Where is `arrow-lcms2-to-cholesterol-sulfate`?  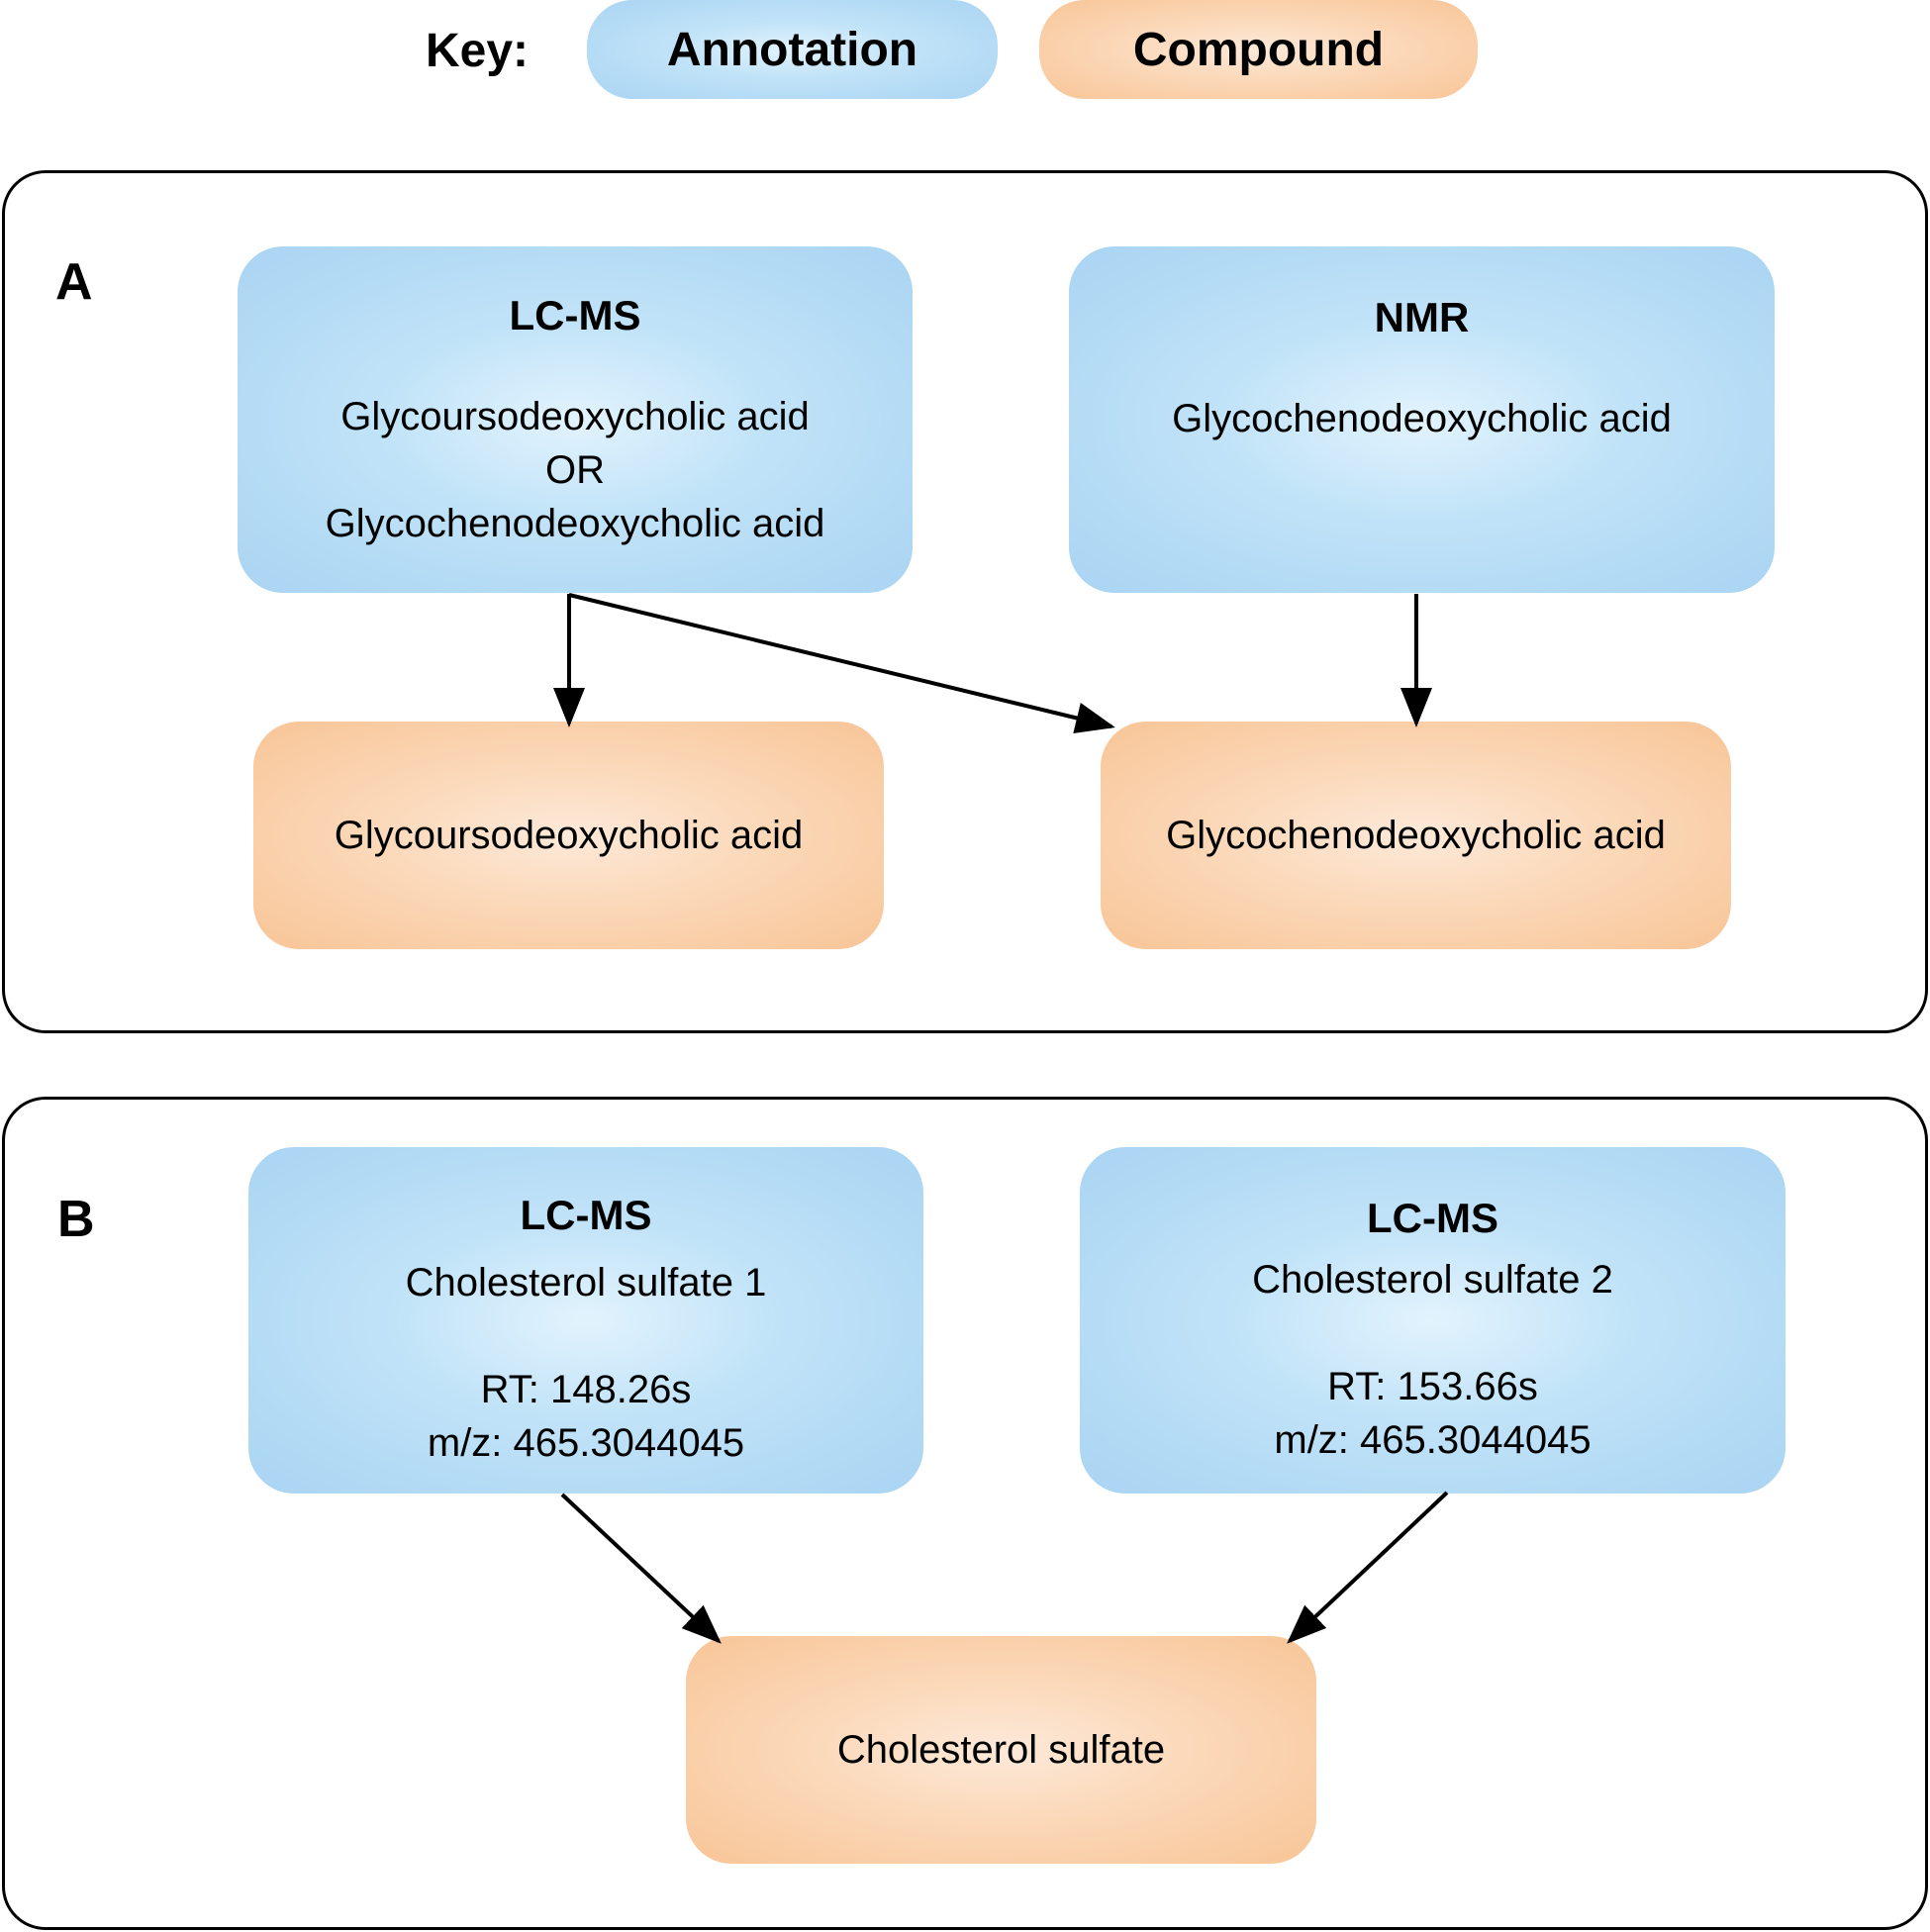
arrow-lcms2-to-cholesterol-sulfate is located at coordinates (1368, 1567).